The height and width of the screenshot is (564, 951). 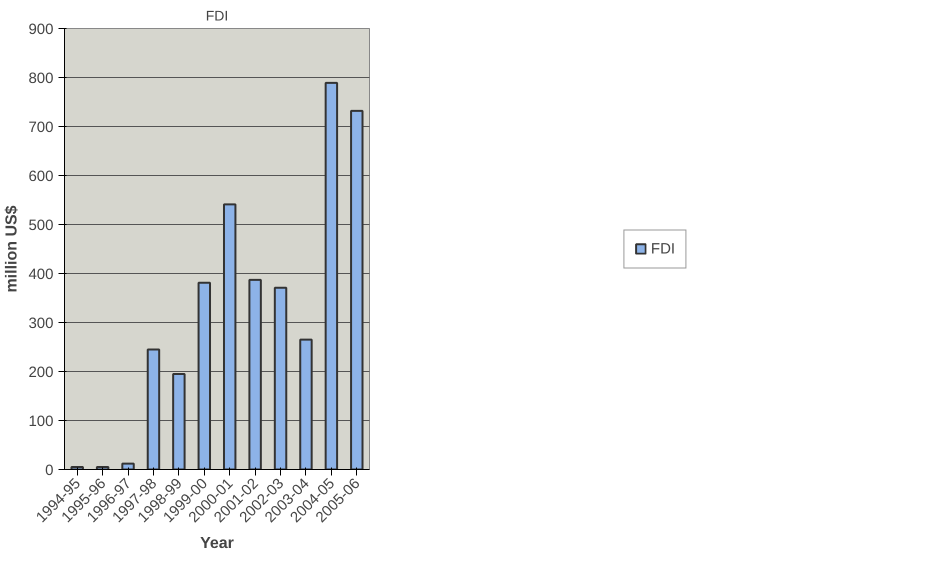 I want to click on y-tick-label: 800, so click(x=41, y=78).